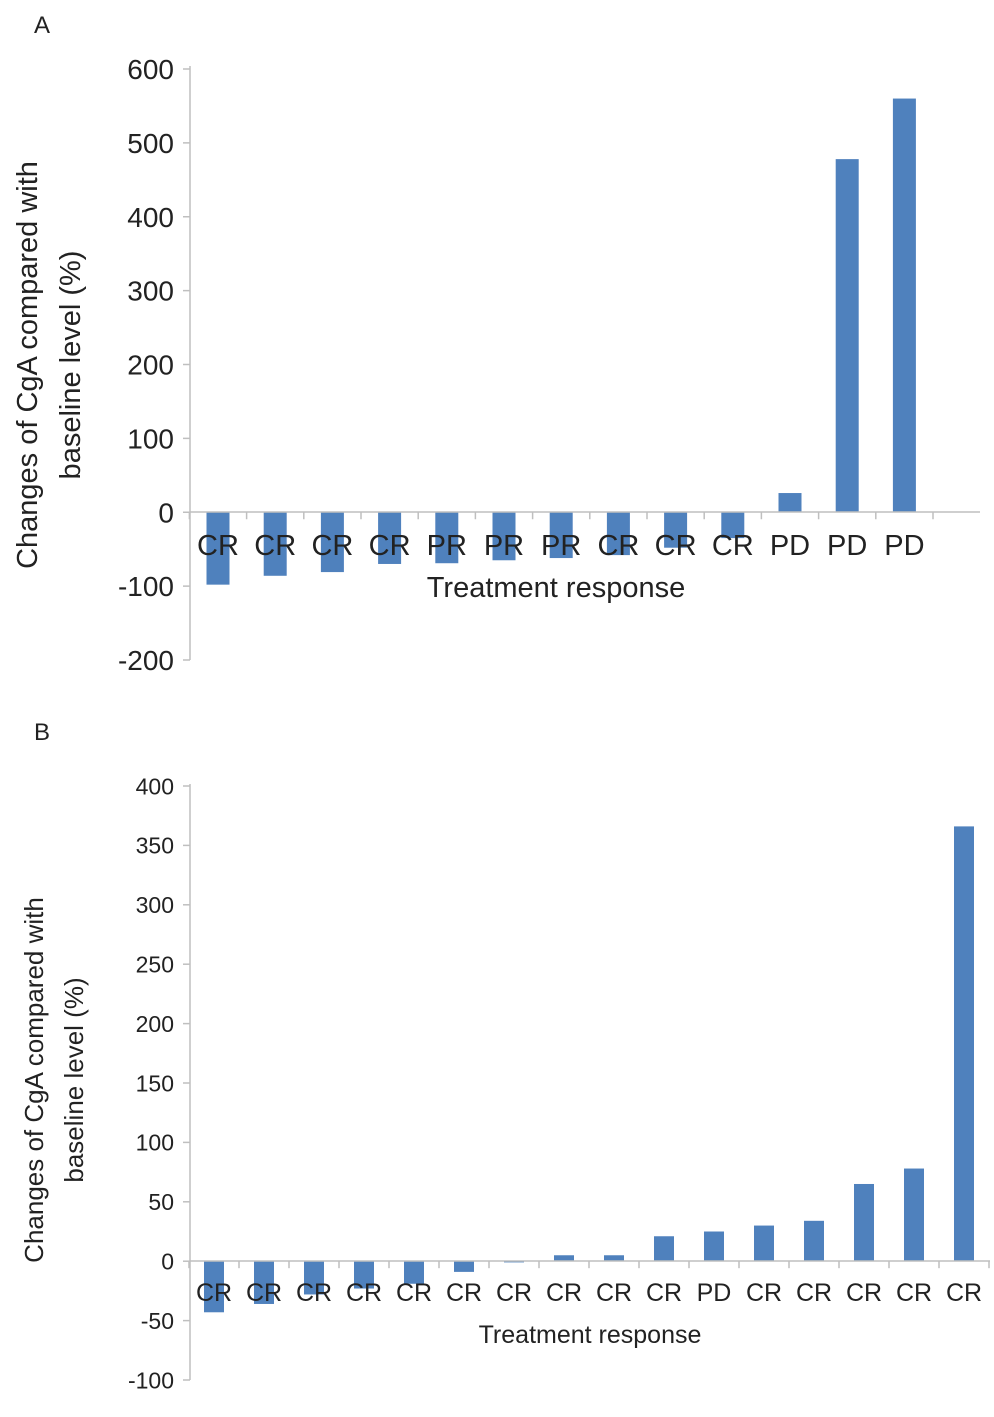 The image size is (994, 1417). What do you see at coordinates (155, 846) in the screenshot?
I see `y-tick-label: 350` at bounding box center [155, 846].